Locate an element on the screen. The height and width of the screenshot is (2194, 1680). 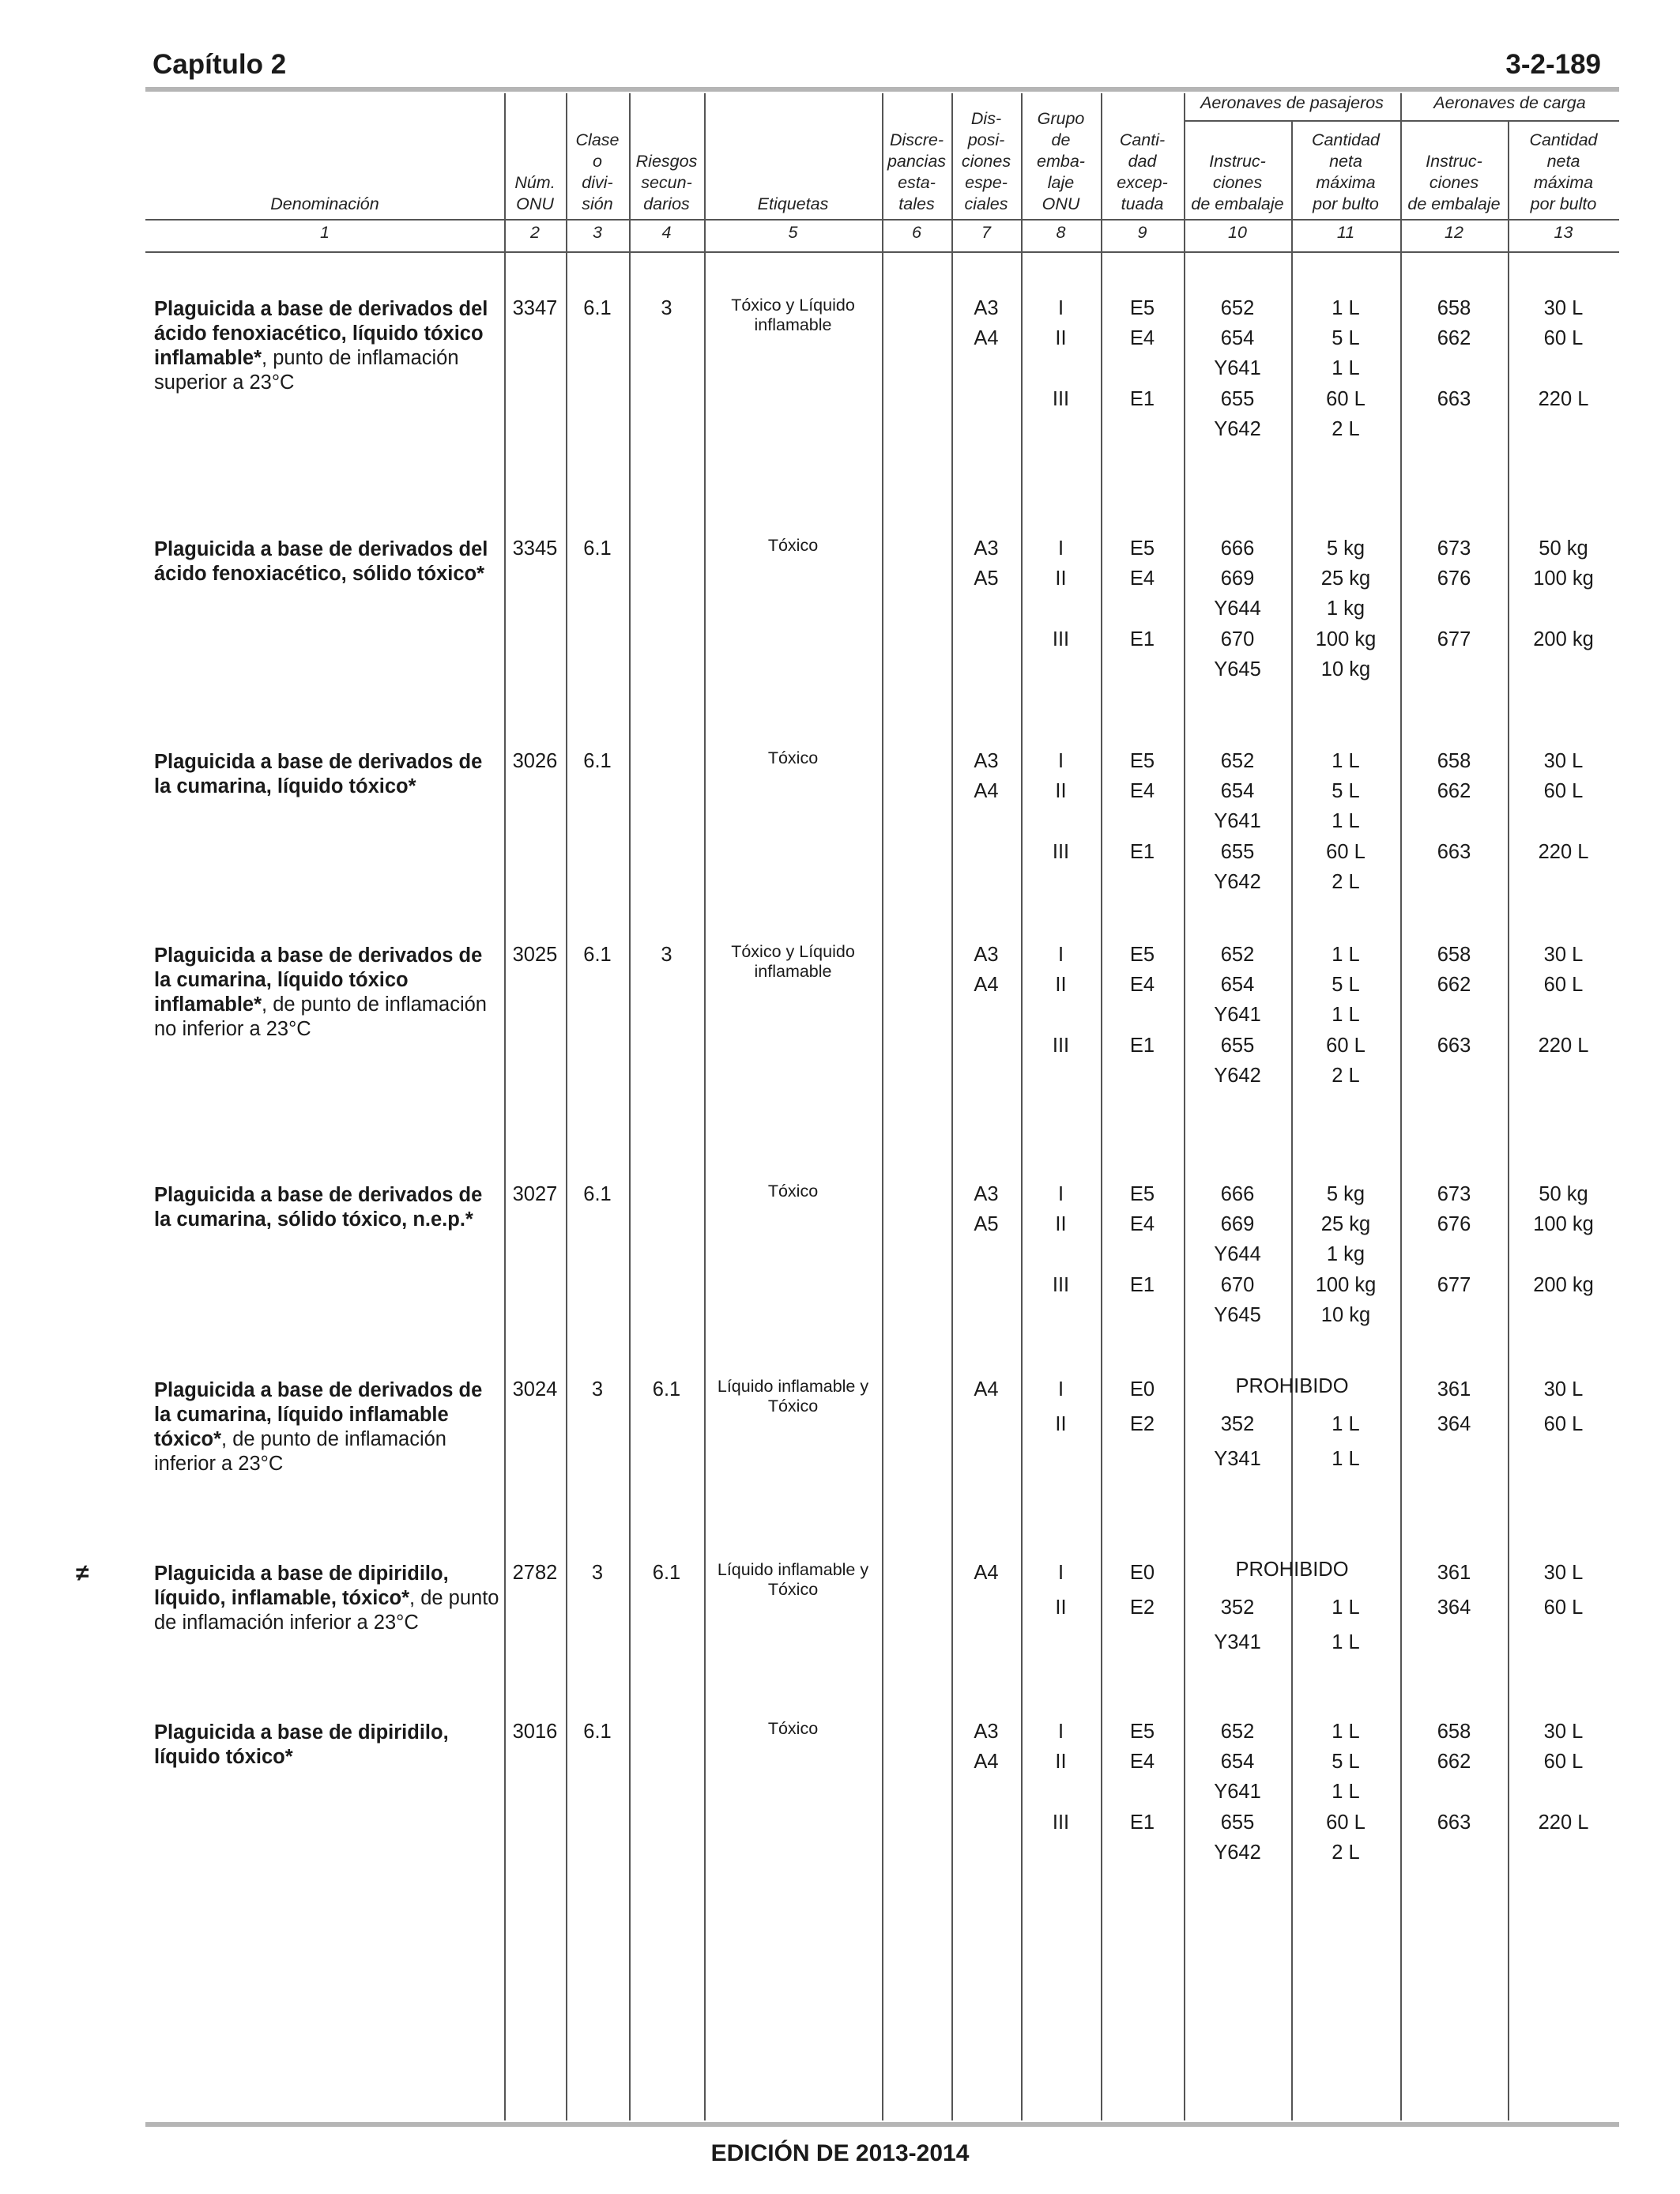
column-number: 12 is located at coordinates (1454, 232).